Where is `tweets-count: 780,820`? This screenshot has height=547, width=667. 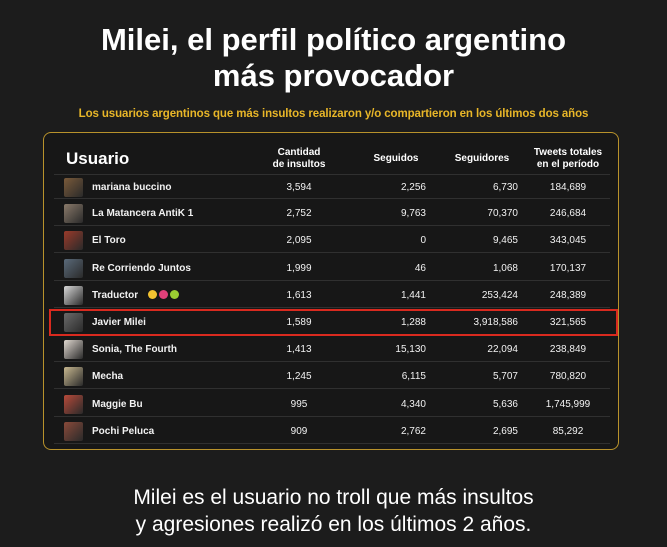
tweets-count: 780,820 is located at coordinates (568, 377).